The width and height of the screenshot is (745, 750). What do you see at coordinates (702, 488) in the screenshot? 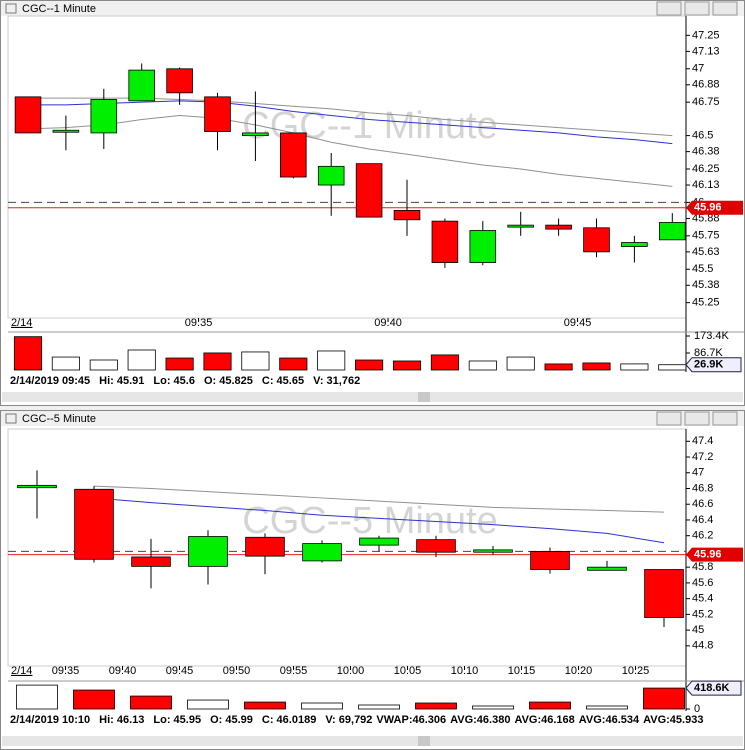
I see `y-tick-label: 46.8` at bounding box center [702, 488].